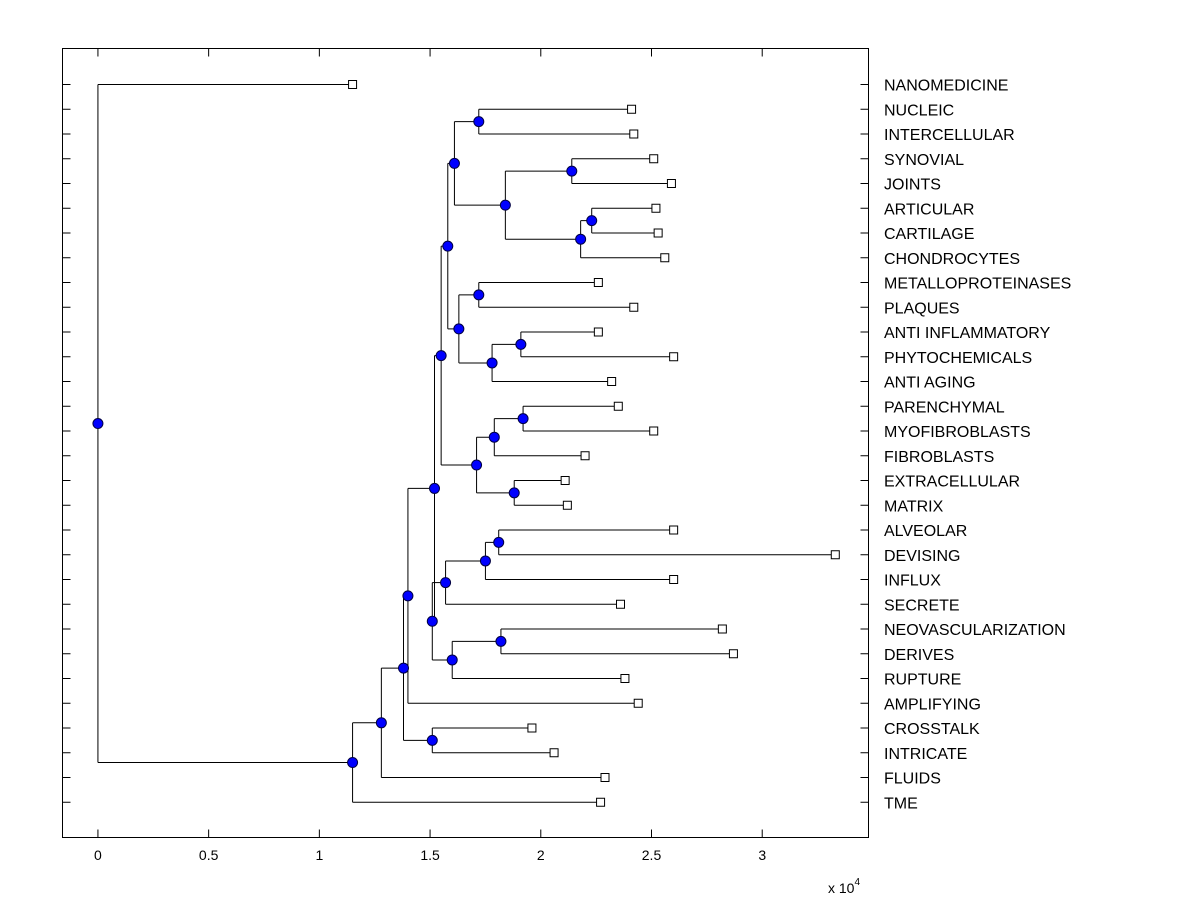  I want to click on leaf-label: SYNOVIAL, so click(924, 160).